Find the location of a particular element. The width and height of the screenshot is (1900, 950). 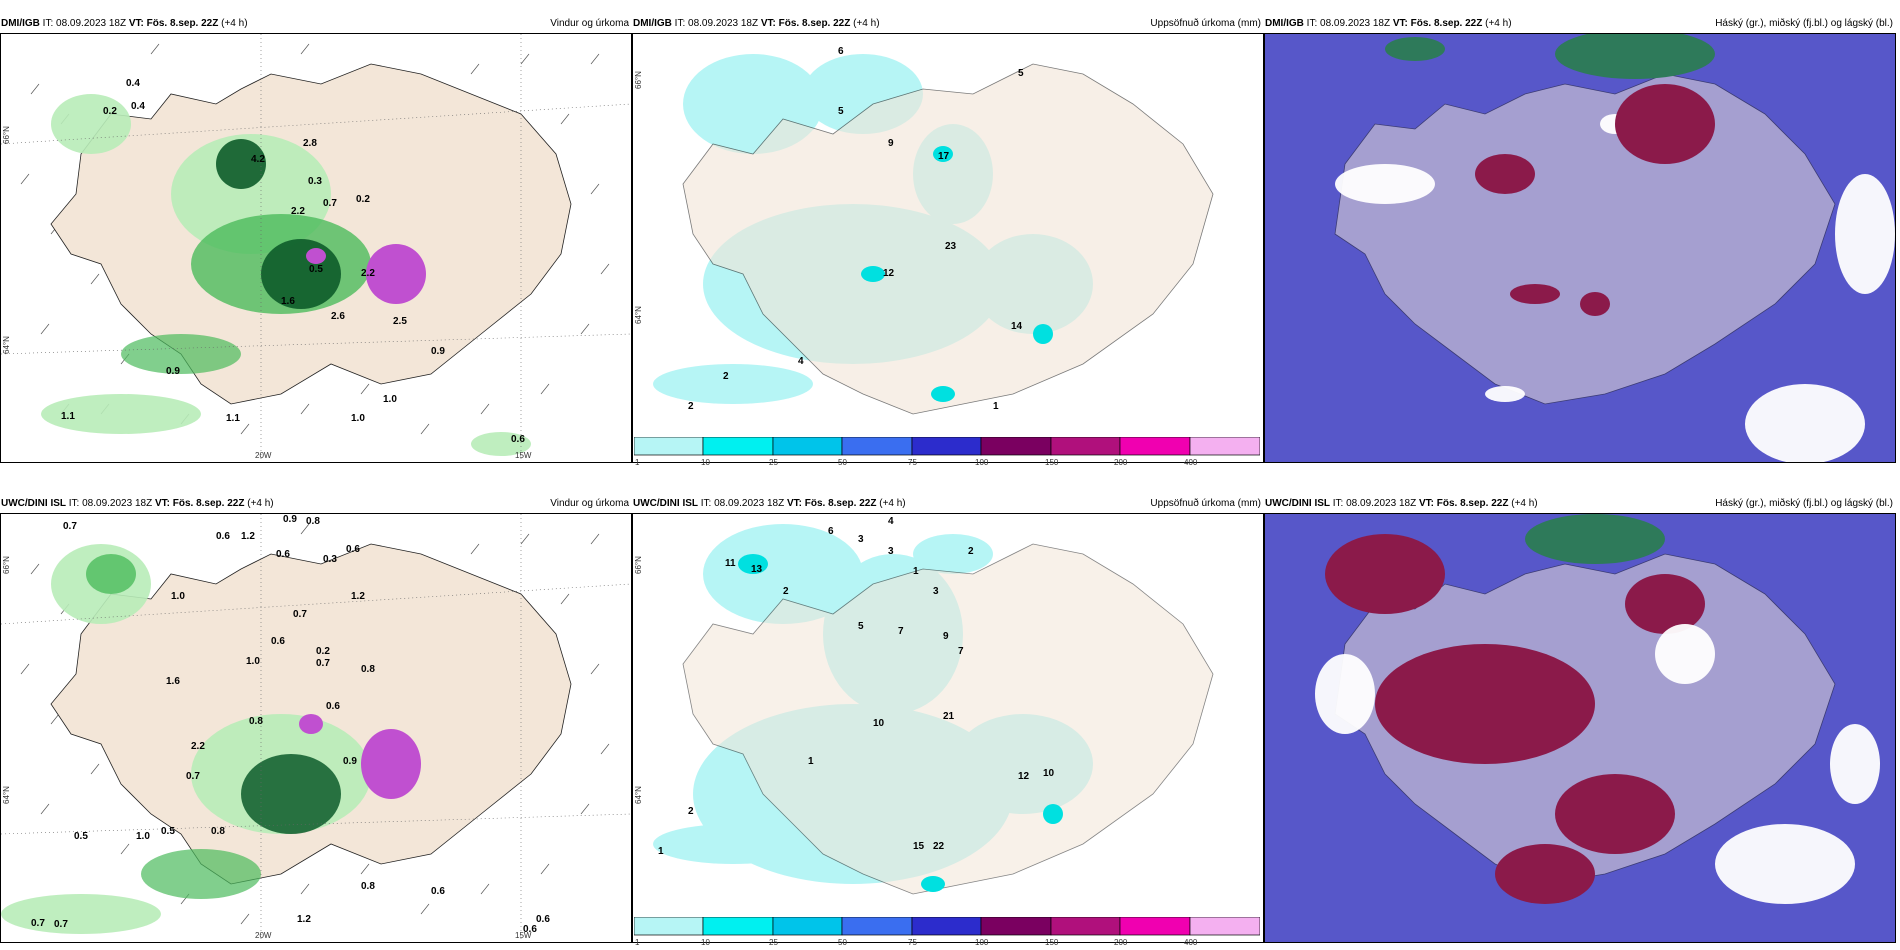

colorbar-tick: 25 is located at coordinates (773, 942).